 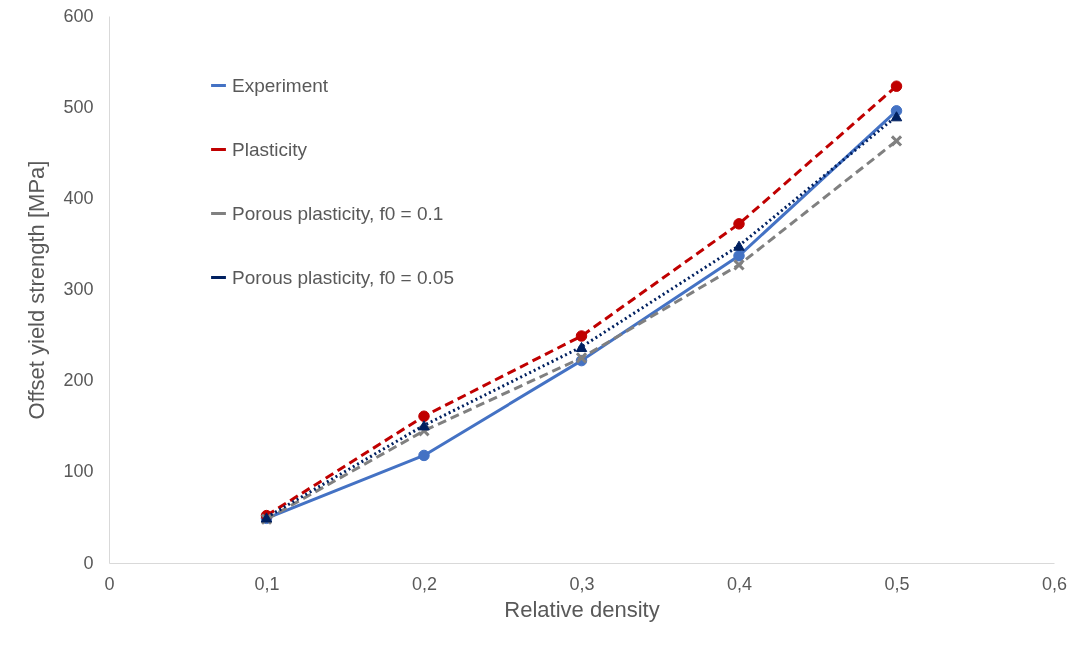 I want to click on x-tick-label: 0,1, so click(x=267, y=583).